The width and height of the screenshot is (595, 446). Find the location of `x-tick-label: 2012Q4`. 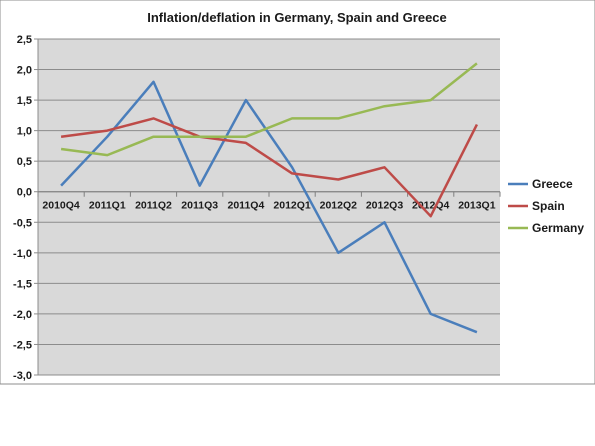

x-tick-label: 2012Q4 is located at coordinates (431, 206).